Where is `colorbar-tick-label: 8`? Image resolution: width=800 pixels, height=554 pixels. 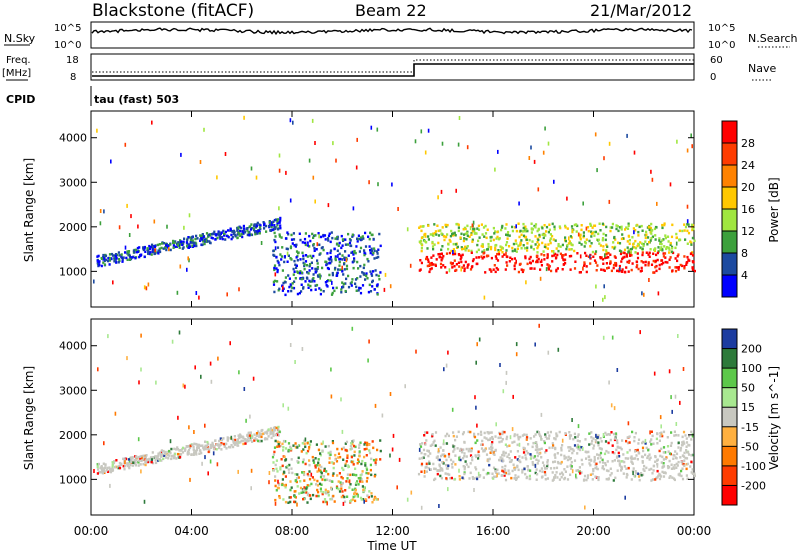 colorbar-tick-label: 8 is located at coordinates (744, 253).